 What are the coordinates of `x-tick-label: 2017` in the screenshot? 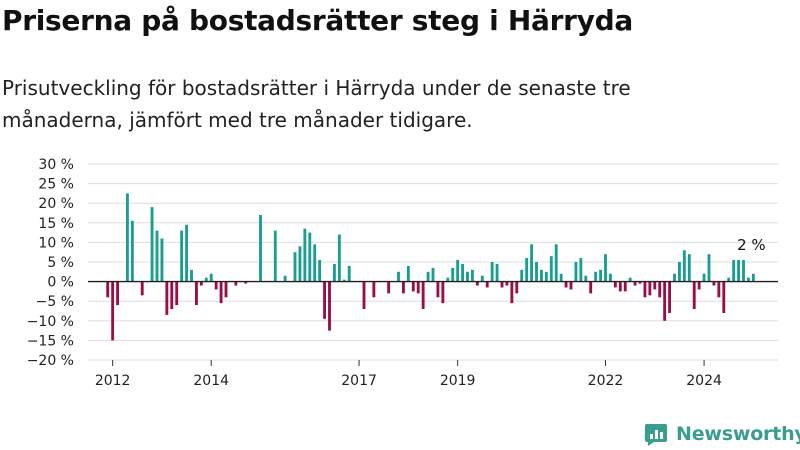 It's located at (359, 381).